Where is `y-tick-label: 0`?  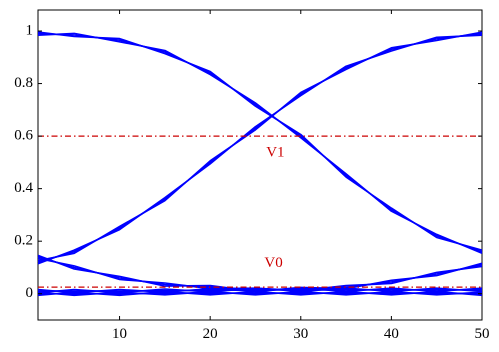 y-tick-label: 0 is located at coordinates (30, 293).